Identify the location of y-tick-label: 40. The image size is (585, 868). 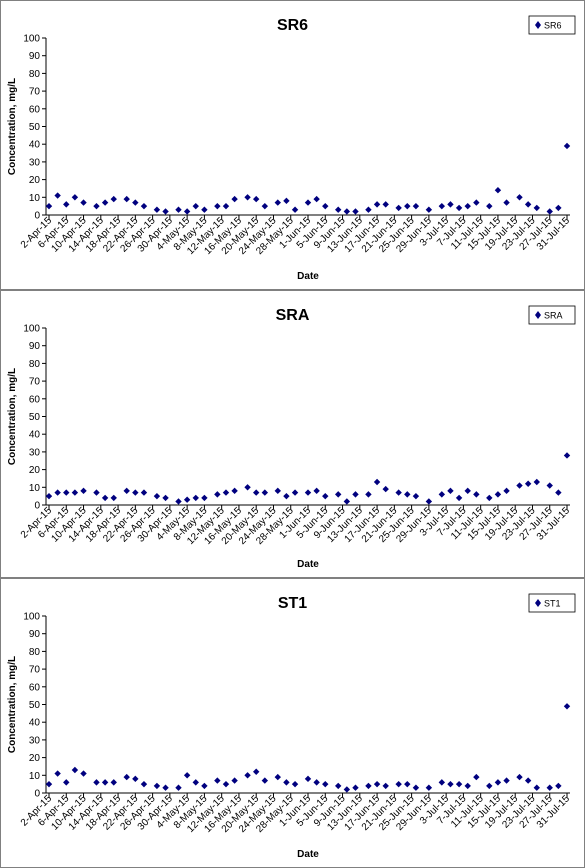
(35, 145).